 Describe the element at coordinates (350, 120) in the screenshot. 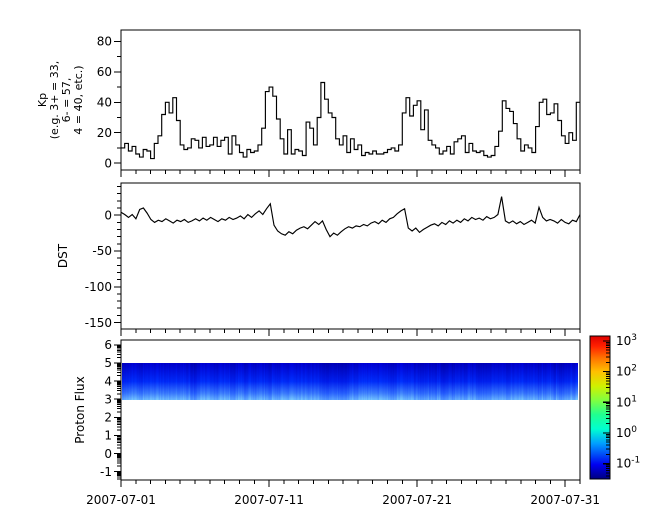

I see `kp-line` at that location.